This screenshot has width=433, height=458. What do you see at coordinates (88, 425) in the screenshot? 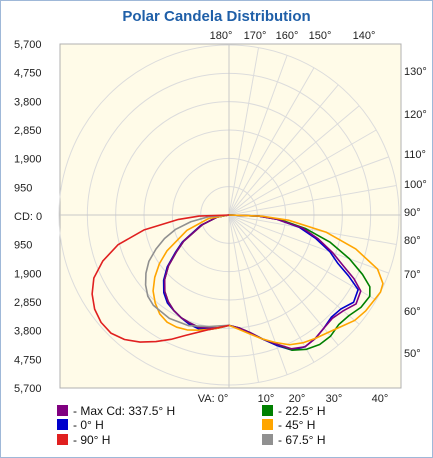
I see `legend-label: - 0° H` at bounding box center [88, 425].